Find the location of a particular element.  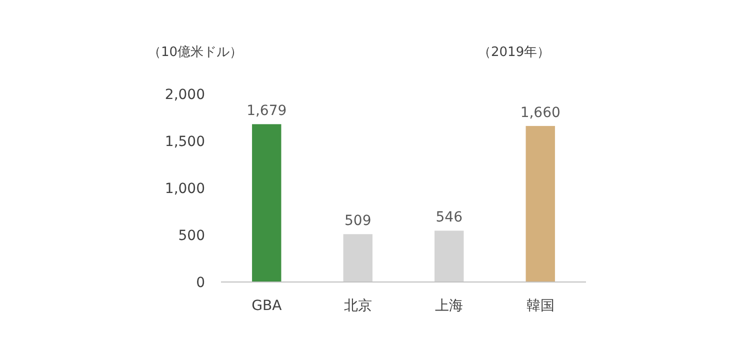

data-label: 509 is located at coordinates (358, 221).